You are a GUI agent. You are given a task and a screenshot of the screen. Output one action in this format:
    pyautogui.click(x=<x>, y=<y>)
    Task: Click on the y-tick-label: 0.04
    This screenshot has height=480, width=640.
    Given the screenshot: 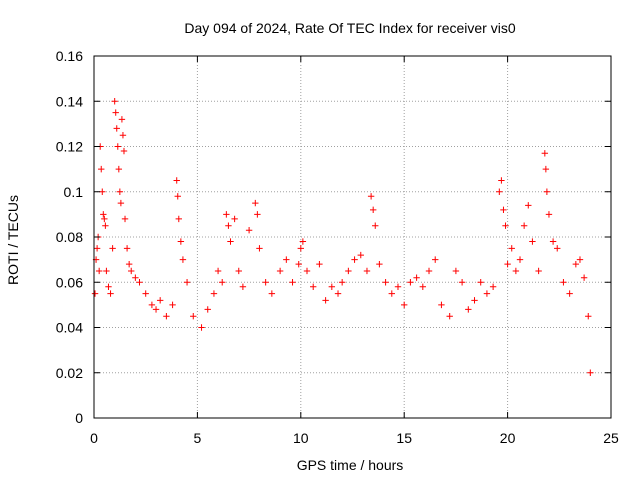 What is the action you would take?
    pyautogui.click(x=69, y=328)
    